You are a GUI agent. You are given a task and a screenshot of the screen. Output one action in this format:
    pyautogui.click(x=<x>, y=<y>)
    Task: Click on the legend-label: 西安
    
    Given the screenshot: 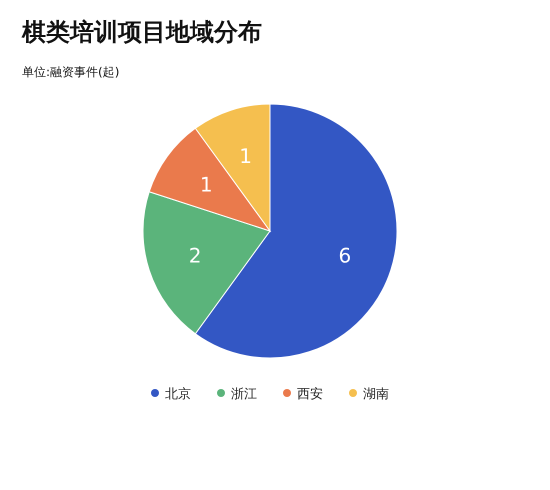 What is the action you would take?
    pyautogui.click(x=310, y=394)
    